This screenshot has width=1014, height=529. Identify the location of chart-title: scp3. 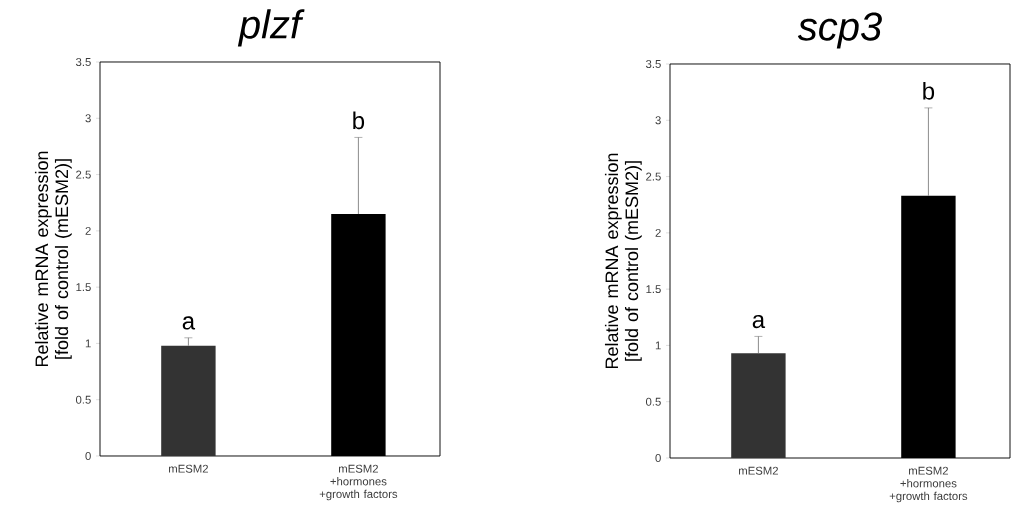
(839, 30).